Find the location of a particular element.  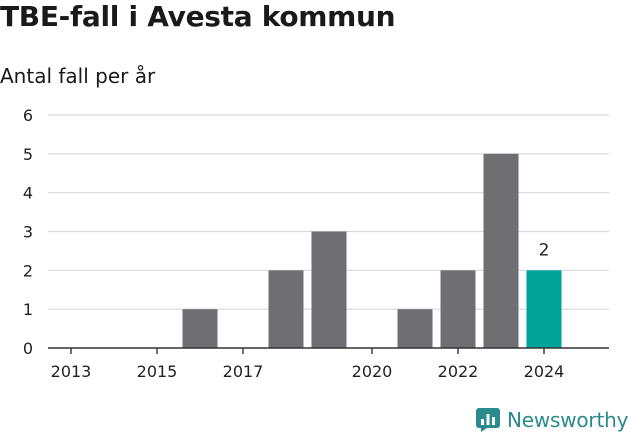

bar-2022 is located at coordinates (458, 309).